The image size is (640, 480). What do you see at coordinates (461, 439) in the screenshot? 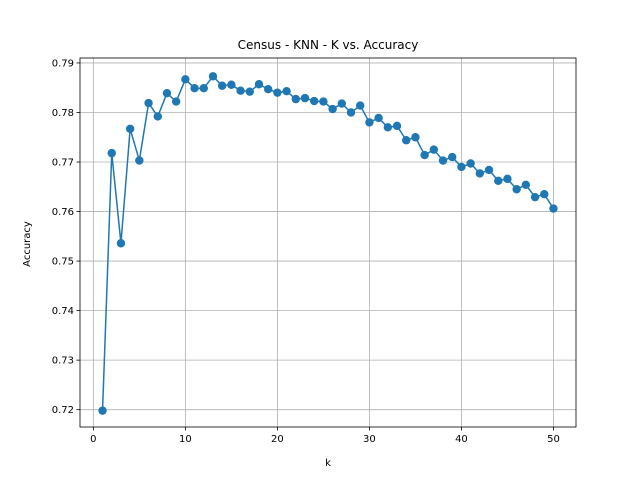
I see `x-tick-label: 40` at bounding box center [461, 439].